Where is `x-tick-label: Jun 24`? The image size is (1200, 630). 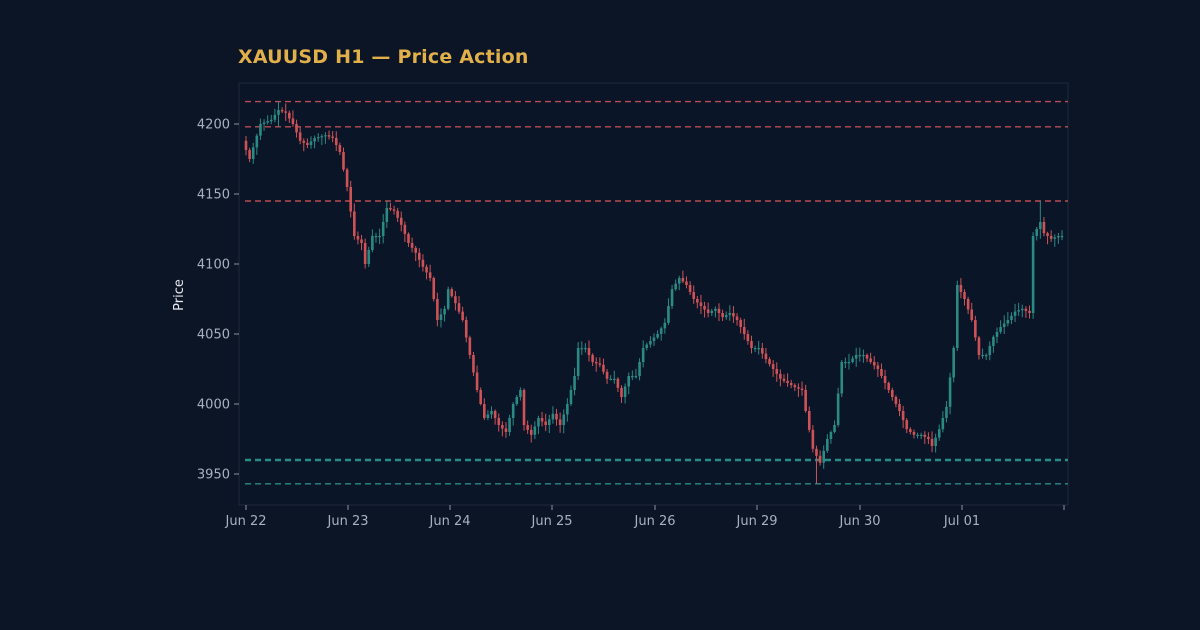
x-tick-label: Jun 24 is located at coordinates (450, 521).